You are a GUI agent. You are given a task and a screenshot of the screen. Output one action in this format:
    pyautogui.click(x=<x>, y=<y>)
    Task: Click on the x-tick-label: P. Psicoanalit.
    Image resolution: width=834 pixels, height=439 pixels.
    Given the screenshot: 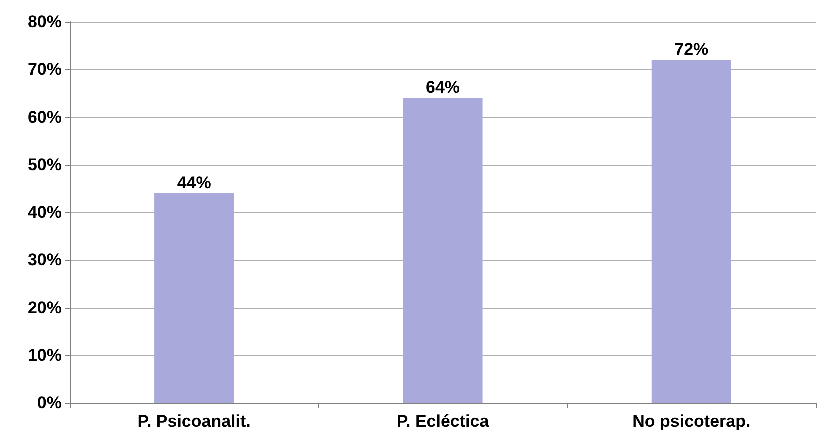 What is the action you would take?
    pyautogui.click(x=194, y=421)
    